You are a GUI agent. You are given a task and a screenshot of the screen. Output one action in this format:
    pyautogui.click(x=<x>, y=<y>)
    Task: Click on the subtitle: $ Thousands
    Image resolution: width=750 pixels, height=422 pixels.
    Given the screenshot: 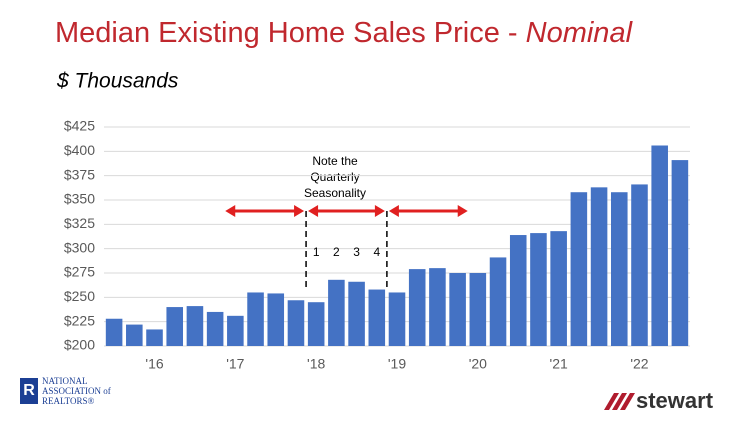 What is the action you would take?
    pyautogui.click(x=117, y=81)
    